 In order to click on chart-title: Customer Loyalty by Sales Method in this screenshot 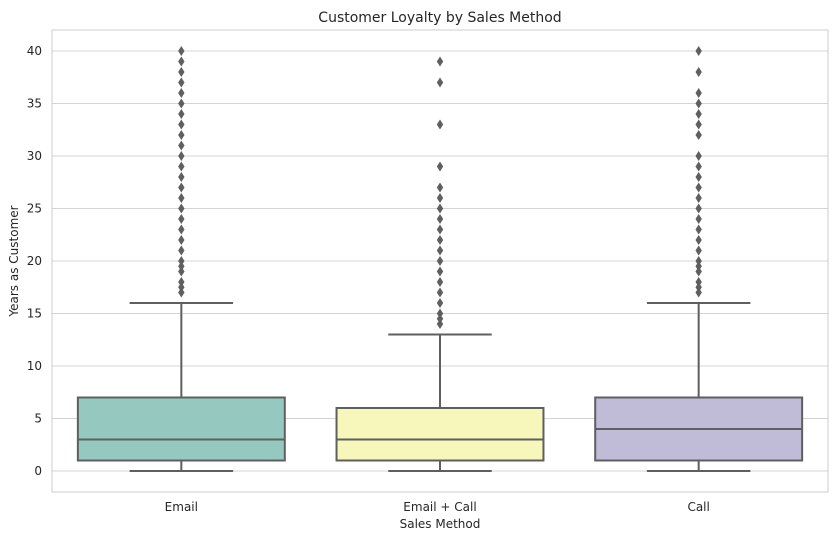, I will do `click(439, 18)`.